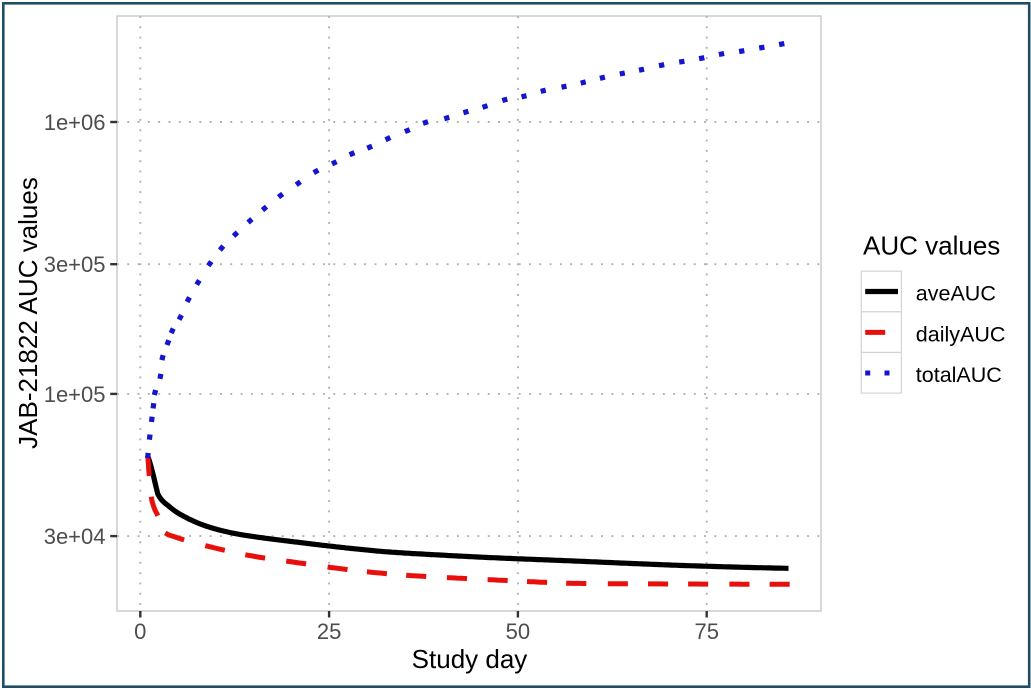  What do you see at coordinates (706, 631) in the screenshot?
I see `svg-text: 75` at bounding box center [706, 631].